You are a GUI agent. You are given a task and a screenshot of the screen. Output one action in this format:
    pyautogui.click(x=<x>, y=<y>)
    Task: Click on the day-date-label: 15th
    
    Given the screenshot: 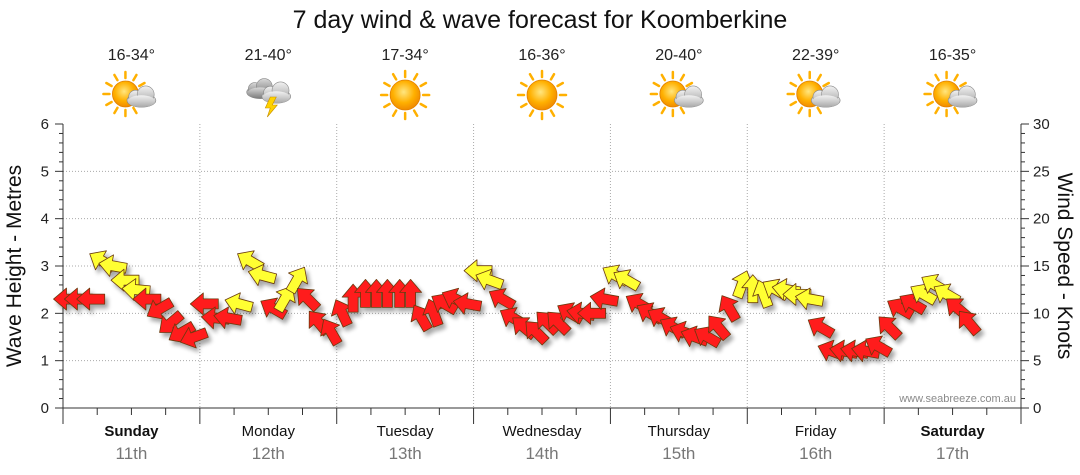 What is the action you would take?
    pyautogui.click(x=678, y=453)
    